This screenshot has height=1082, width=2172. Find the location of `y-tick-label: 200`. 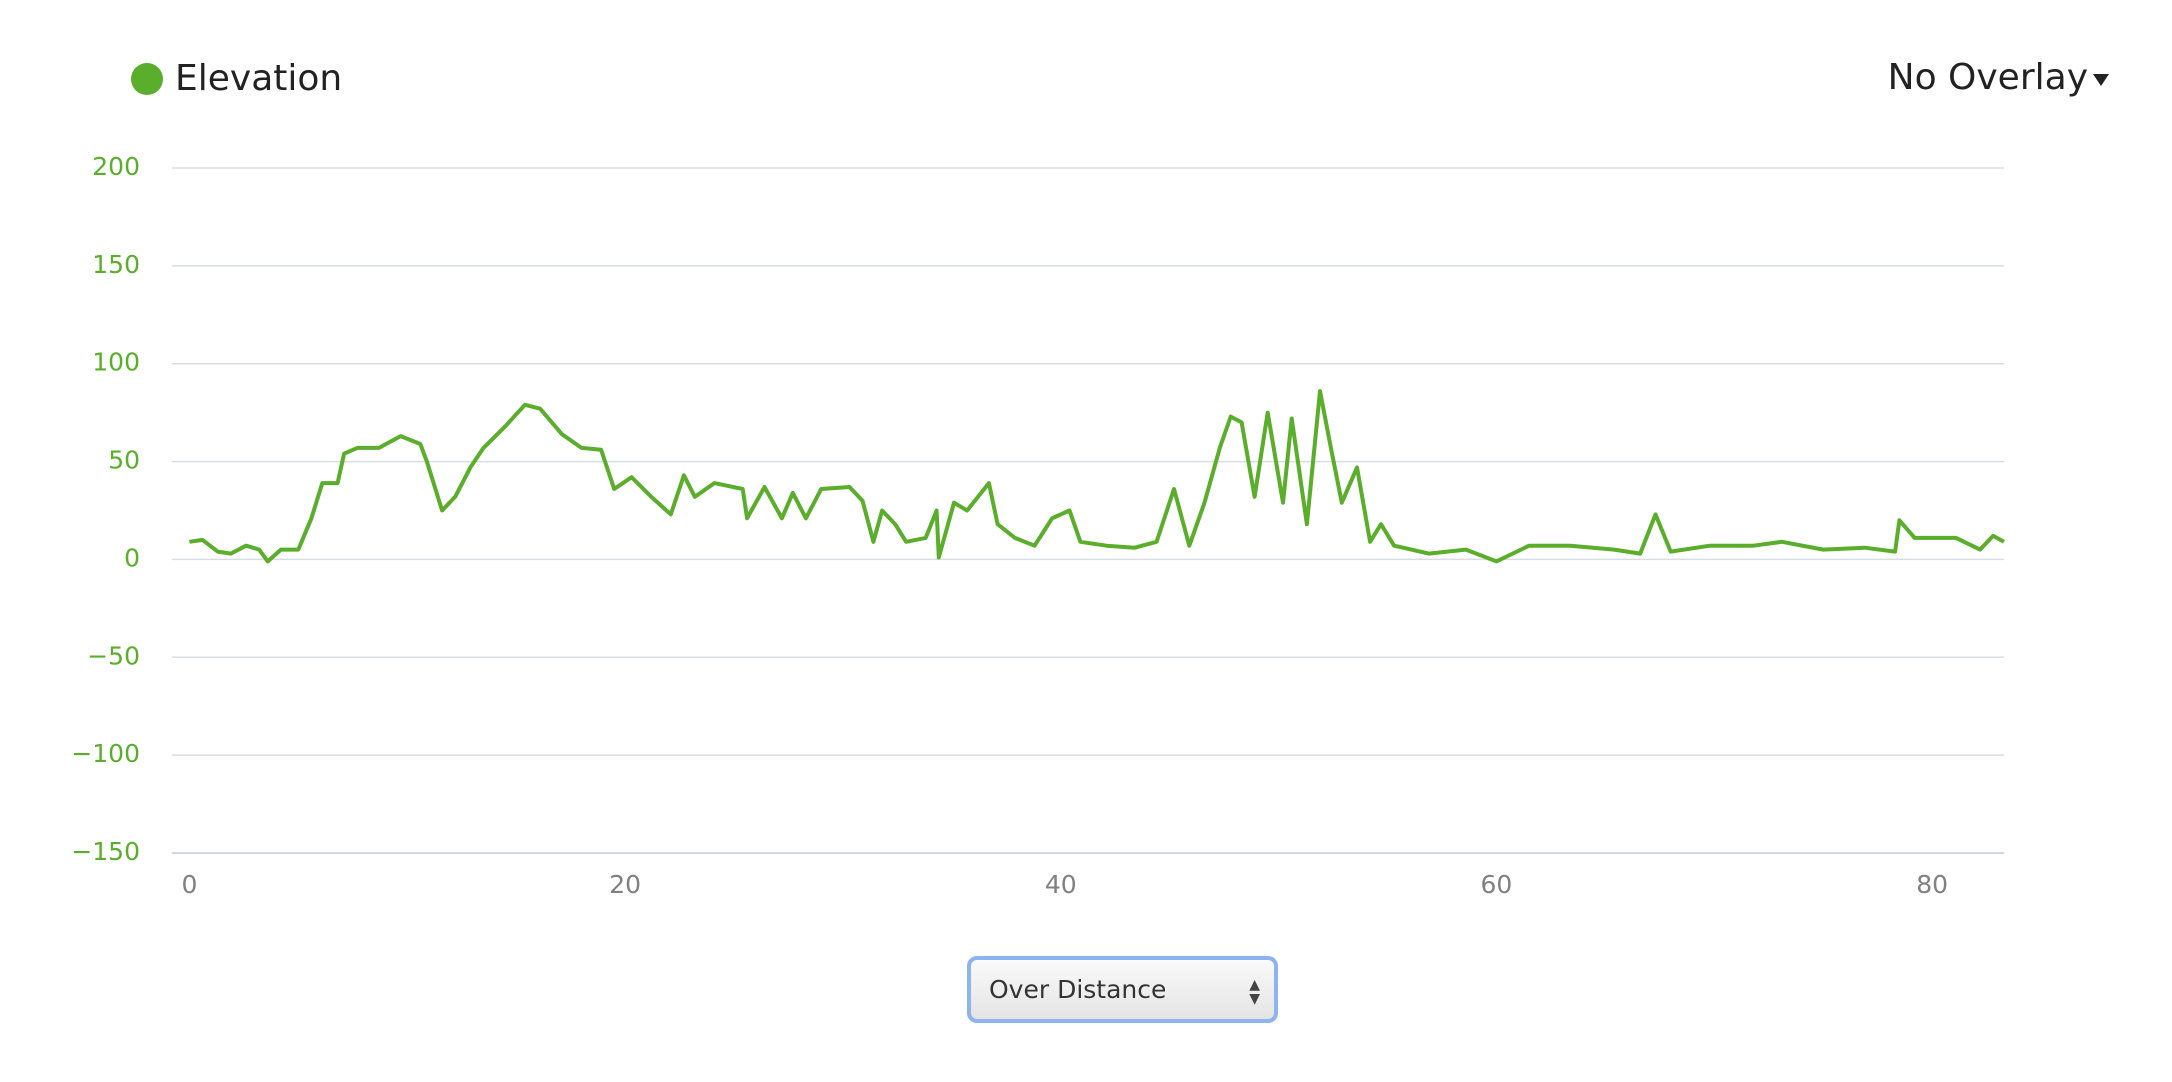

y-tick-label: 200 is located at coordinates (116, 166).